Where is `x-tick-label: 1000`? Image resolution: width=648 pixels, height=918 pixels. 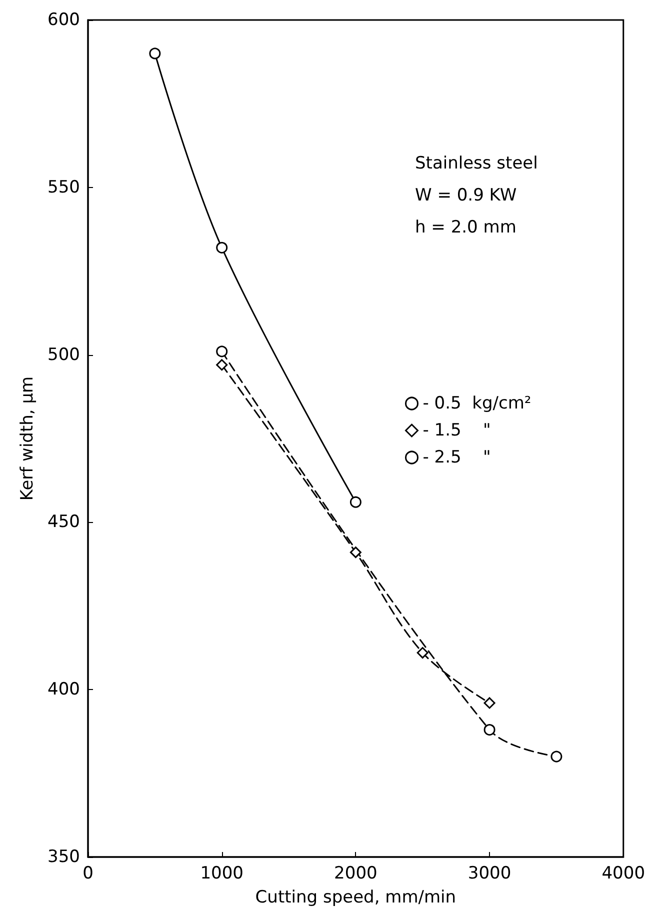 x-tick-label: 1000 is located at coordinates (222, 874).